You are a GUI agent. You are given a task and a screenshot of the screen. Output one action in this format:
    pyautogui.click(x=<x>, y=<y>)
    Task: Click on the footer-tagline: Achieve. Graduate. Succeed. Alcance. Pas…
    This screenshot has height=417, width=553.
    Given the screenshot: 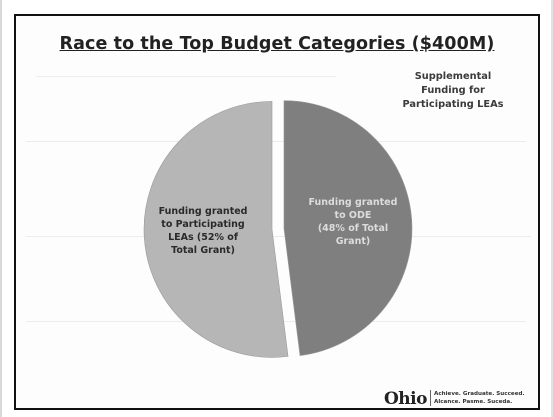 What is the action you would take?
    pyautogui.click(x=479, y=398)
    